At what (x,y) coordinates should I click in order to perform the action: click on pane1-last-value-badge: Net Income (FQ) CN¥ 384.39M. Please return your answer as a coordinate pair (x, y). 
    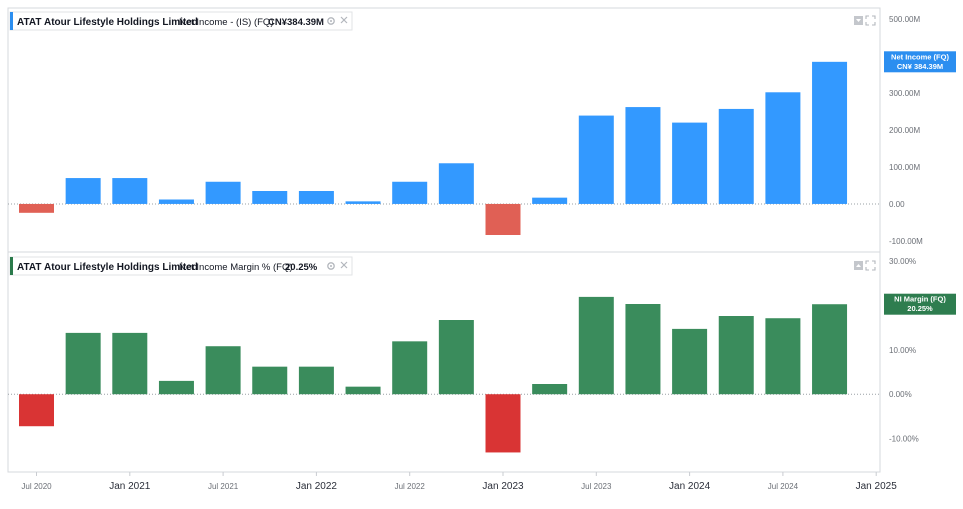
    Looking at the image, I should click on (920, 62).